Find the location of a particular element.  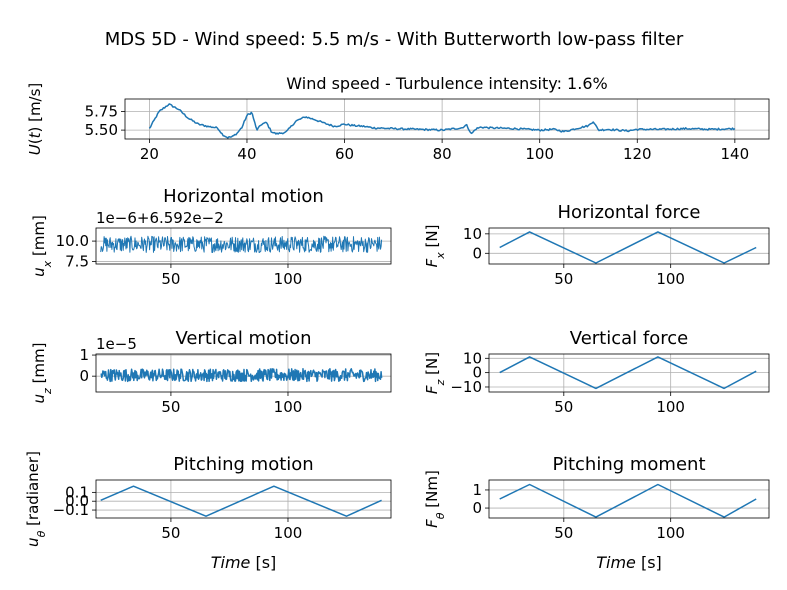

y-axis-label: Fz [N] is located at coordinates (435, 373).